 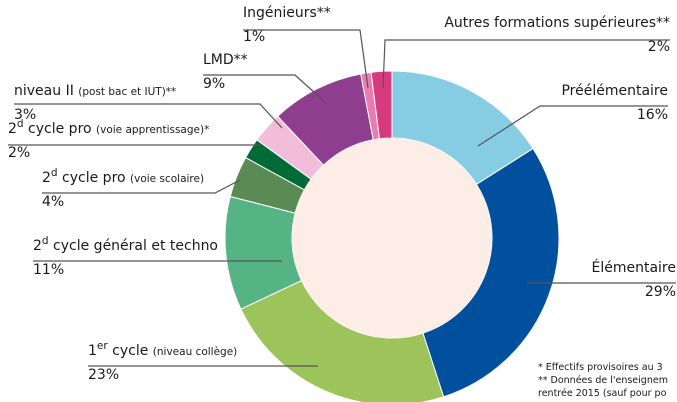 I want to click on category-label: LMD**, so click(x=225, y=60).